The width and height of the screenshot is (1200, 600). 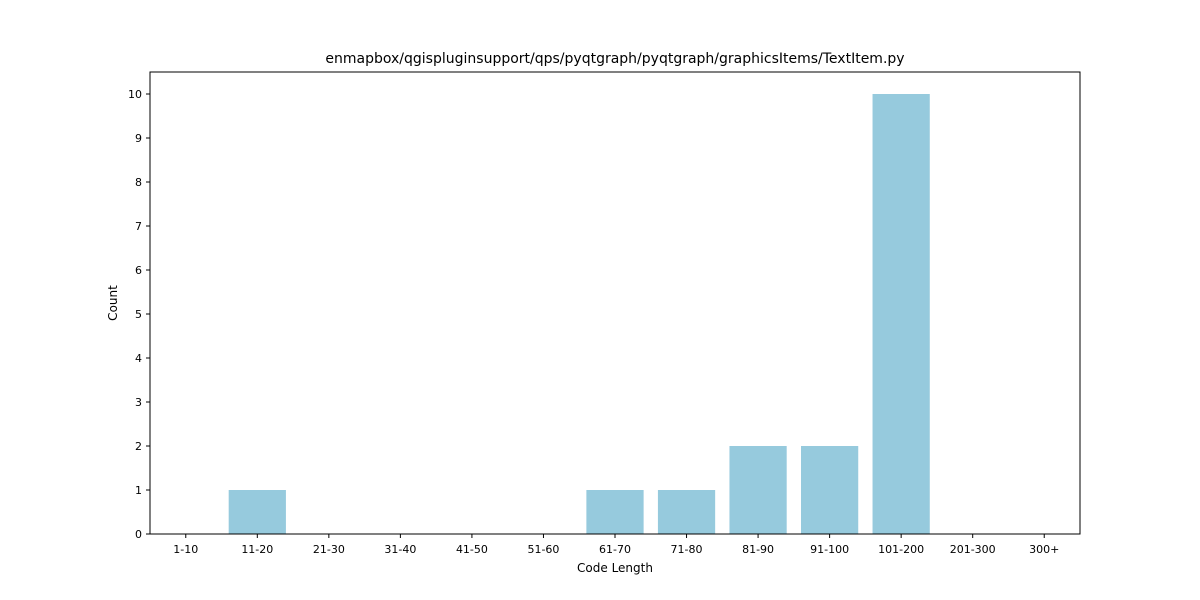 What do you see at coordinates (615, 549) in the screenshot?
I see `x-tick-label: 61-70` at bounding box center [615, 549].